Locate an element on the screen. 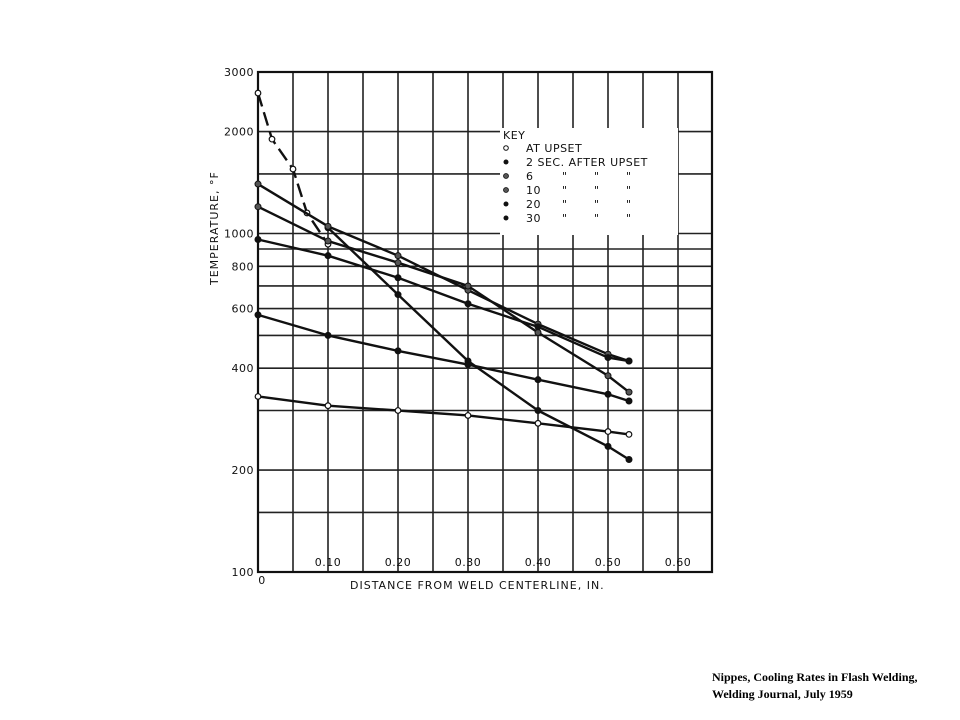  y-tick-label: 100 is located at coordinates (243, 572).